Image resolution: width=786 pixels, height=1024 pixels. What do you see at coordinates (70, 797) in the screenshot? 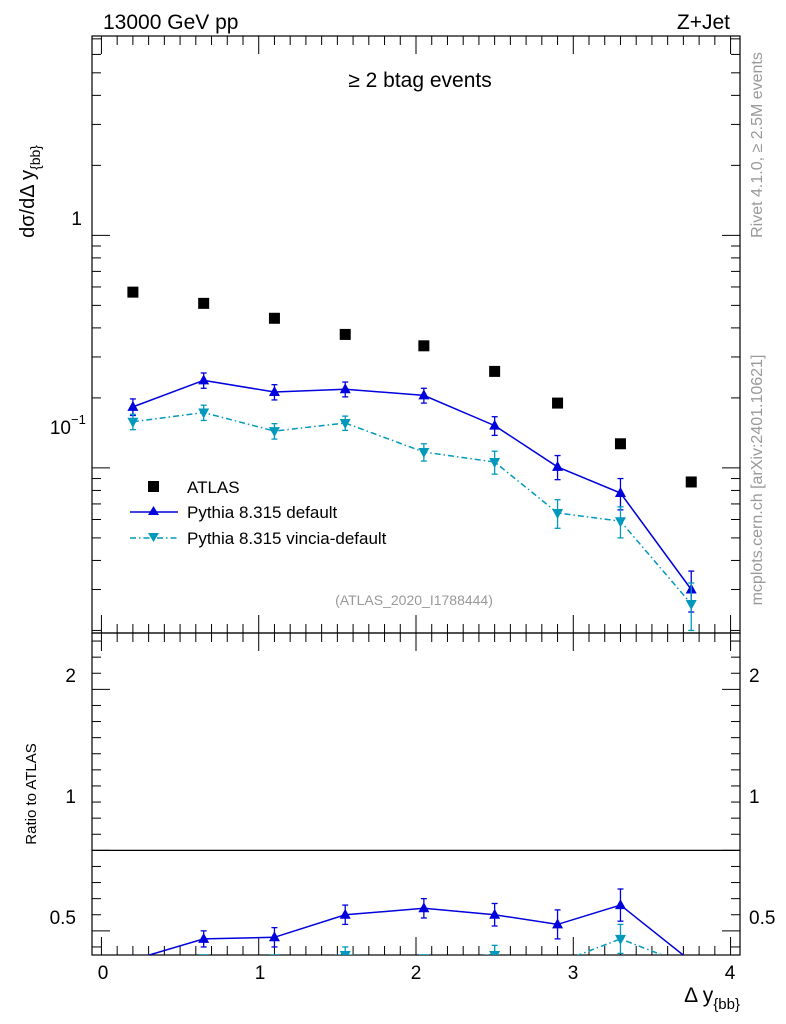
I see `ratio-y-tick-label-1: 1` at bounding box center [70, 797].